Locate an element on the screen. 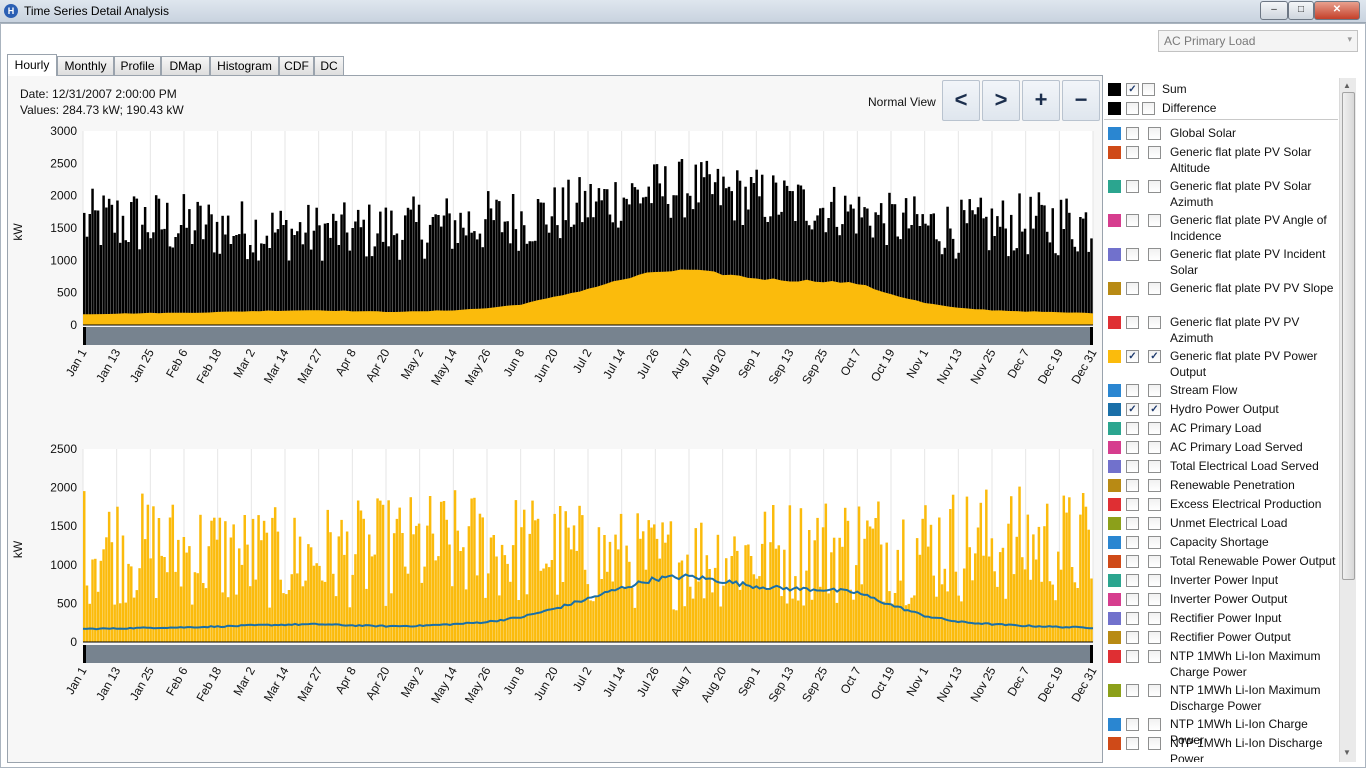 The height and width of the screenshot is (768, 1366). scroll-up-icon: ▲ is located at coordinates (1347, 85).